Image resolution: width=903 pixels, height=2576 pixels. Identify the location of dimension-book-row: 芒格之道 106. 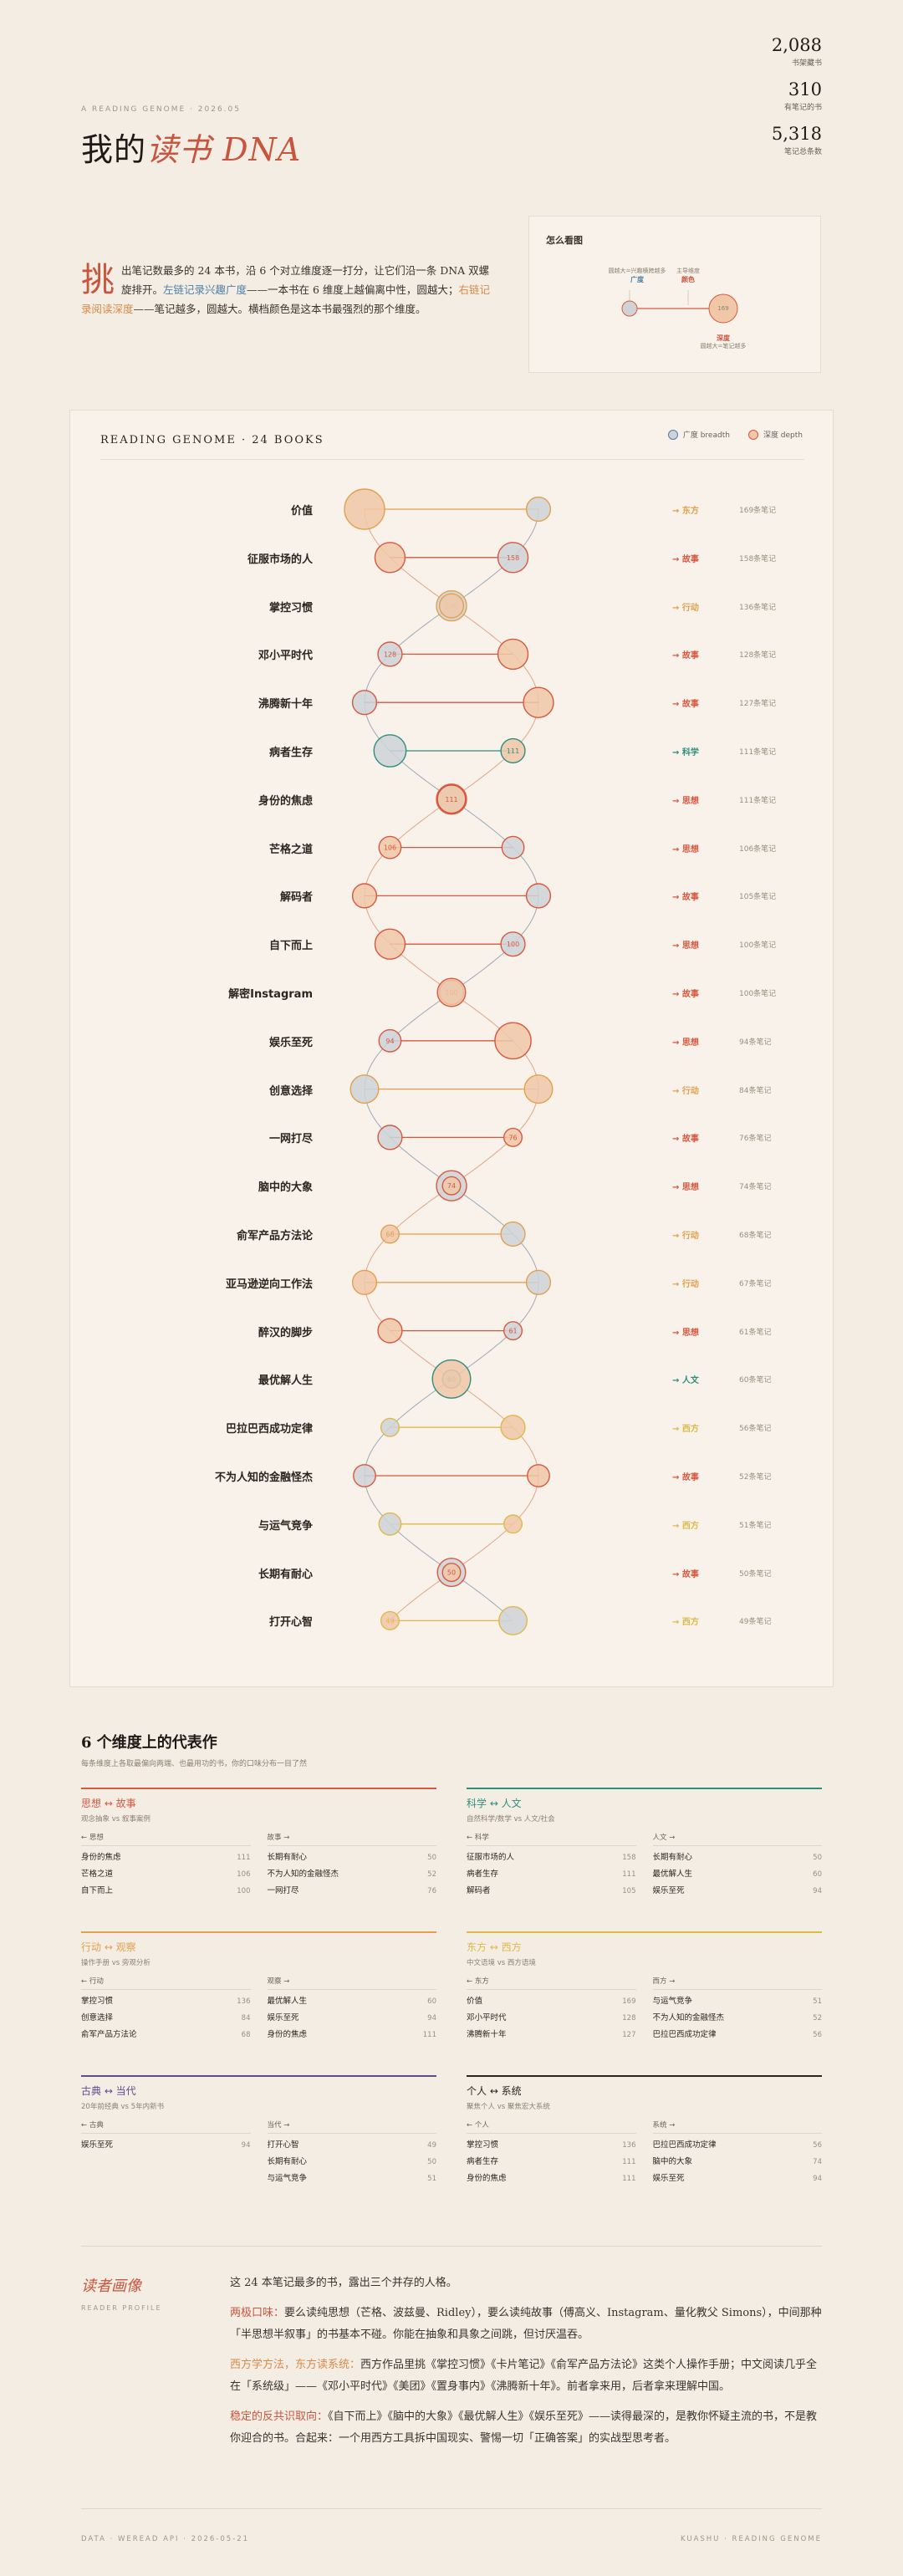
(166, 1875).